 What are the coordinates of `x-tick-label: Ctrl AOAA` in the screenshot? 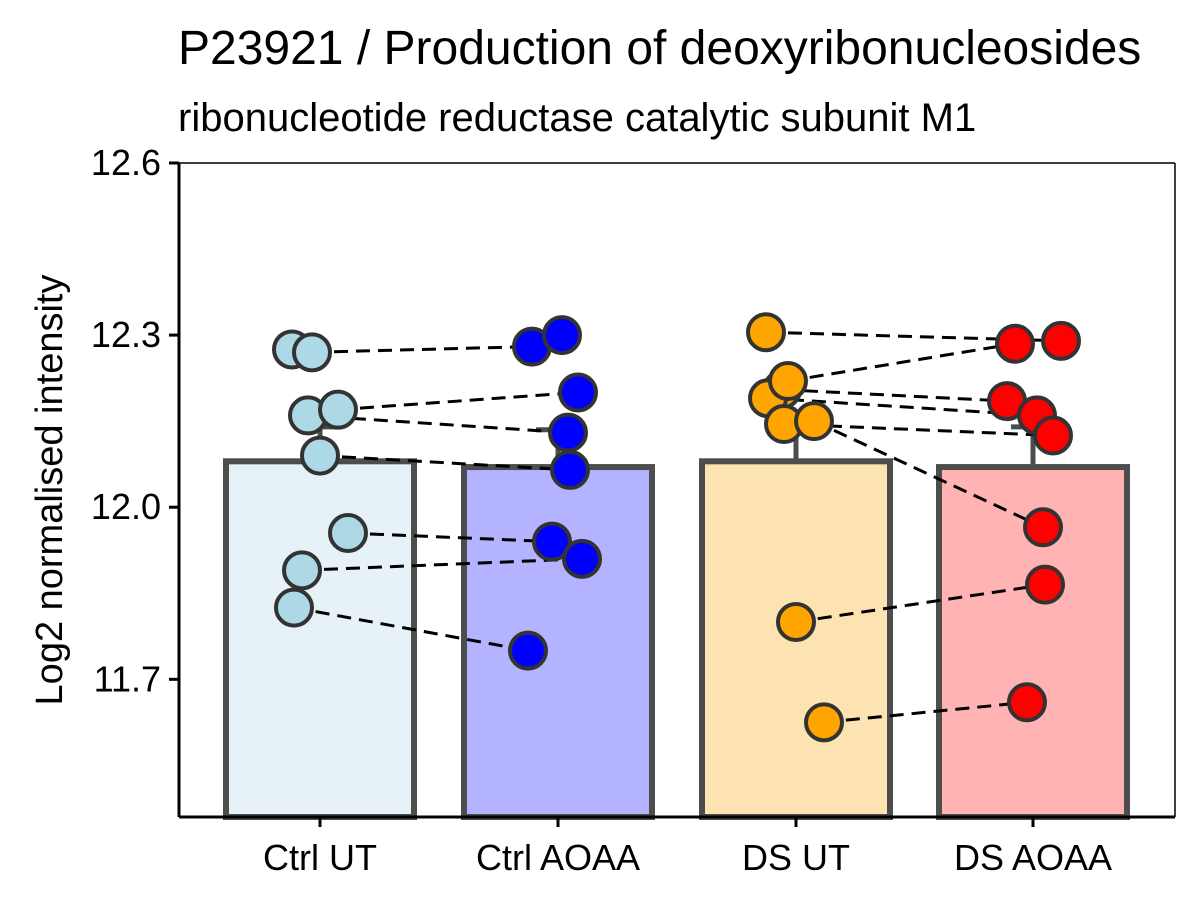 It's located at (558, 857).